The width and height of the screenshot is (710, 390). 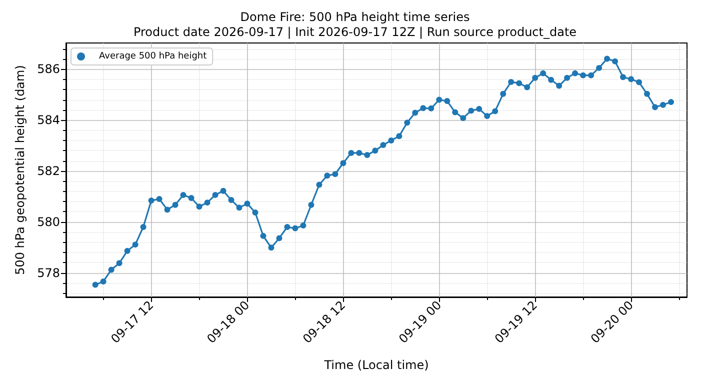 What do you see at coordinates (48, 120) in the screenshot?
I see `y-tick-label: 584` at bounding box center [48, 120].